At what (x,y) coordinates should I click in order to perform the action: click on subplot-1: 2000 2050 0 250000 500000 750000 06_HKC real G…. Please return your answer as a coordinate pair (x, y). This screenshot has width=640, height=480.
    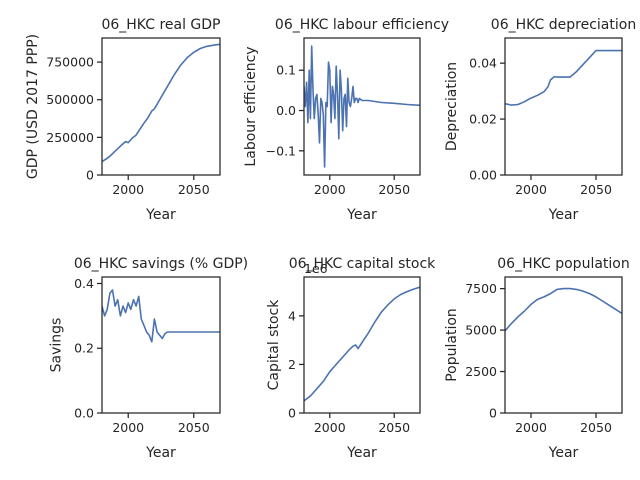
    Looking at the image, I should click on (123, 120).